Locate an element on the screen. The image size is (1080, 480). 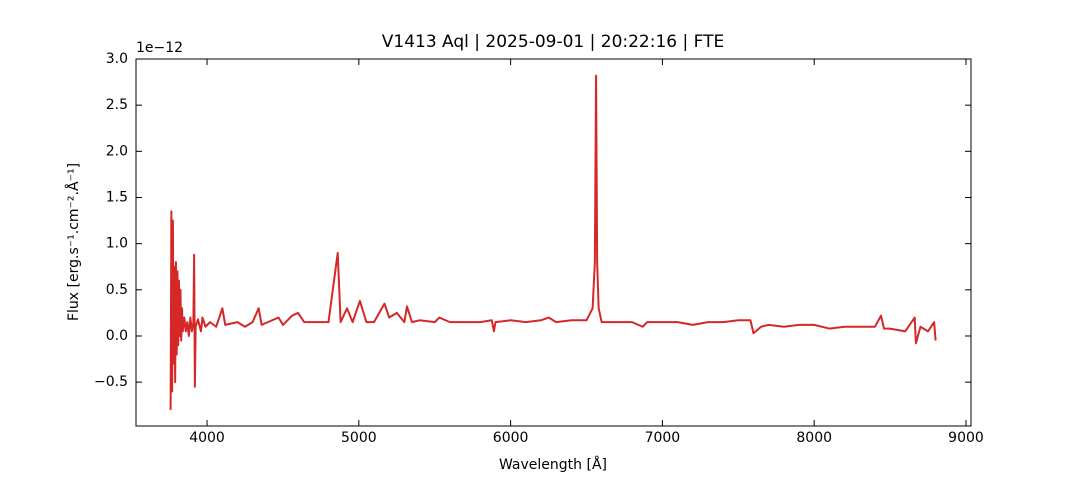
y-tick-label: −0.5 is located at coordinates (111, 382).